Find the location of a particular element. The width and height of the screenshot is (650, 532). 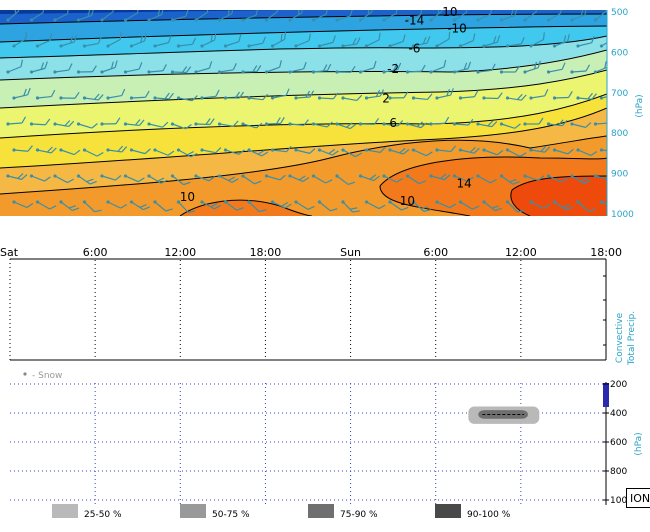

cloud-legend: 25-50 % 50-75 % 75-90 % 90-100 % is located at coordinates (281, 512).